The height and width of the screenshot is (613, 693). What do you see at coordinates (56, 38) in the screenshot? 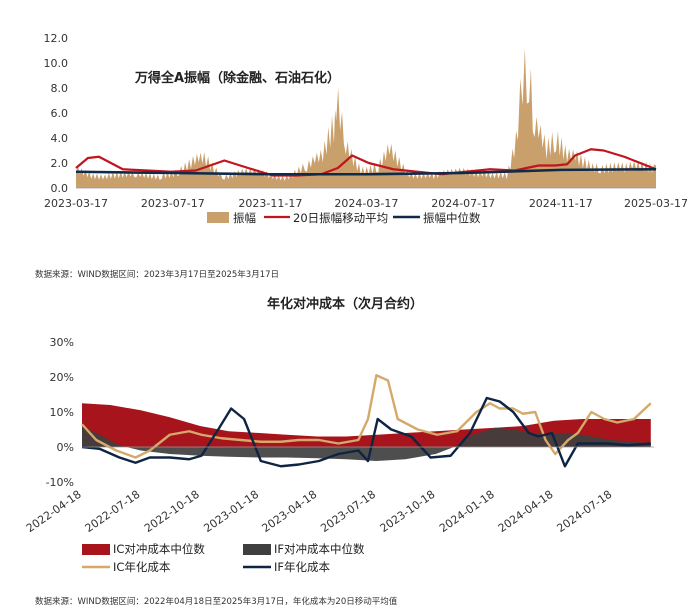
I see `y-tick-label: 12.0` at bounding box center [56, 38].